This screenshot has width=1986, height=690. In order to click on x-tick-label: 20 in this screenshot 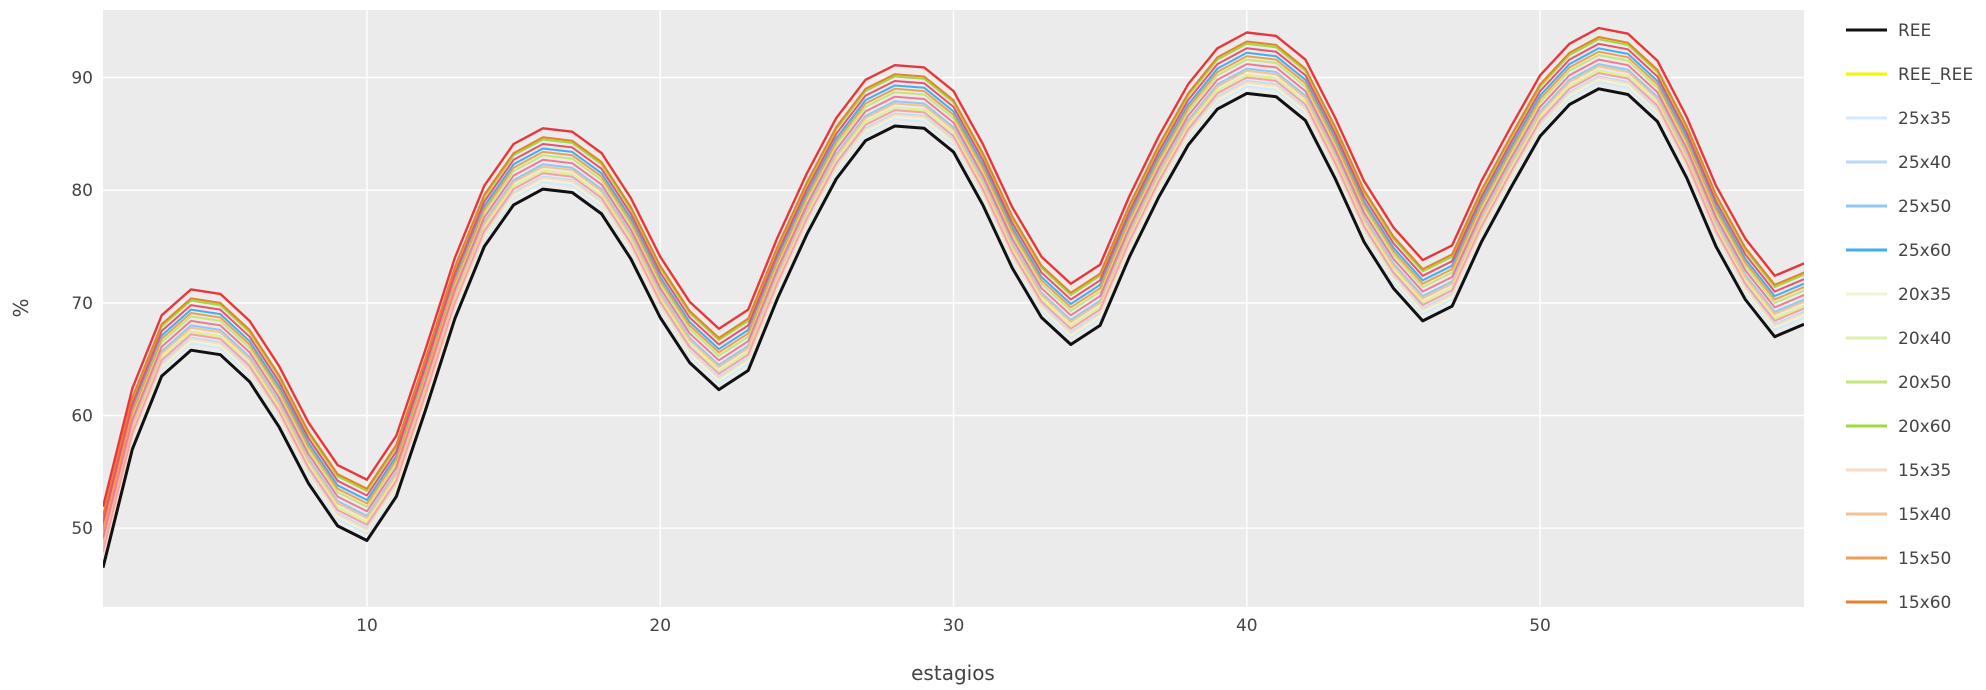, I will do `click(660, 626)`.